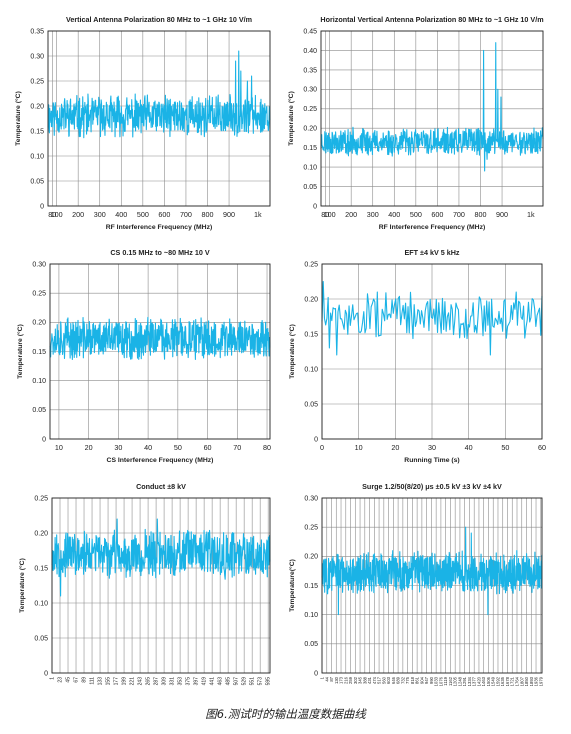 The height and width of the screenshot is (734, 571). Describe the element at coordinates (440, 681) in the screenshot. I see `x-tick-label: 1076` at that location.